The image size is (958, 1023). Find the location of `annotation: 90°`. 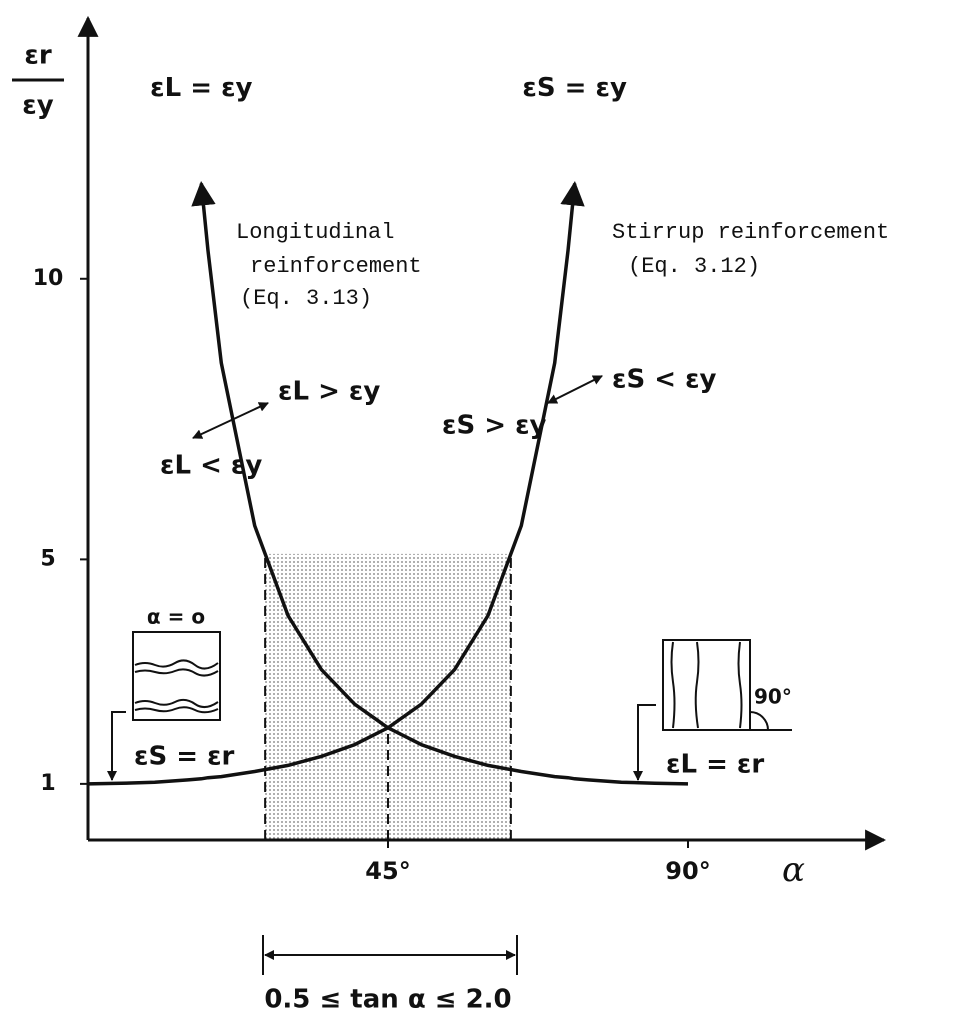

annotation: 90° is located at coordinates (773, 697).